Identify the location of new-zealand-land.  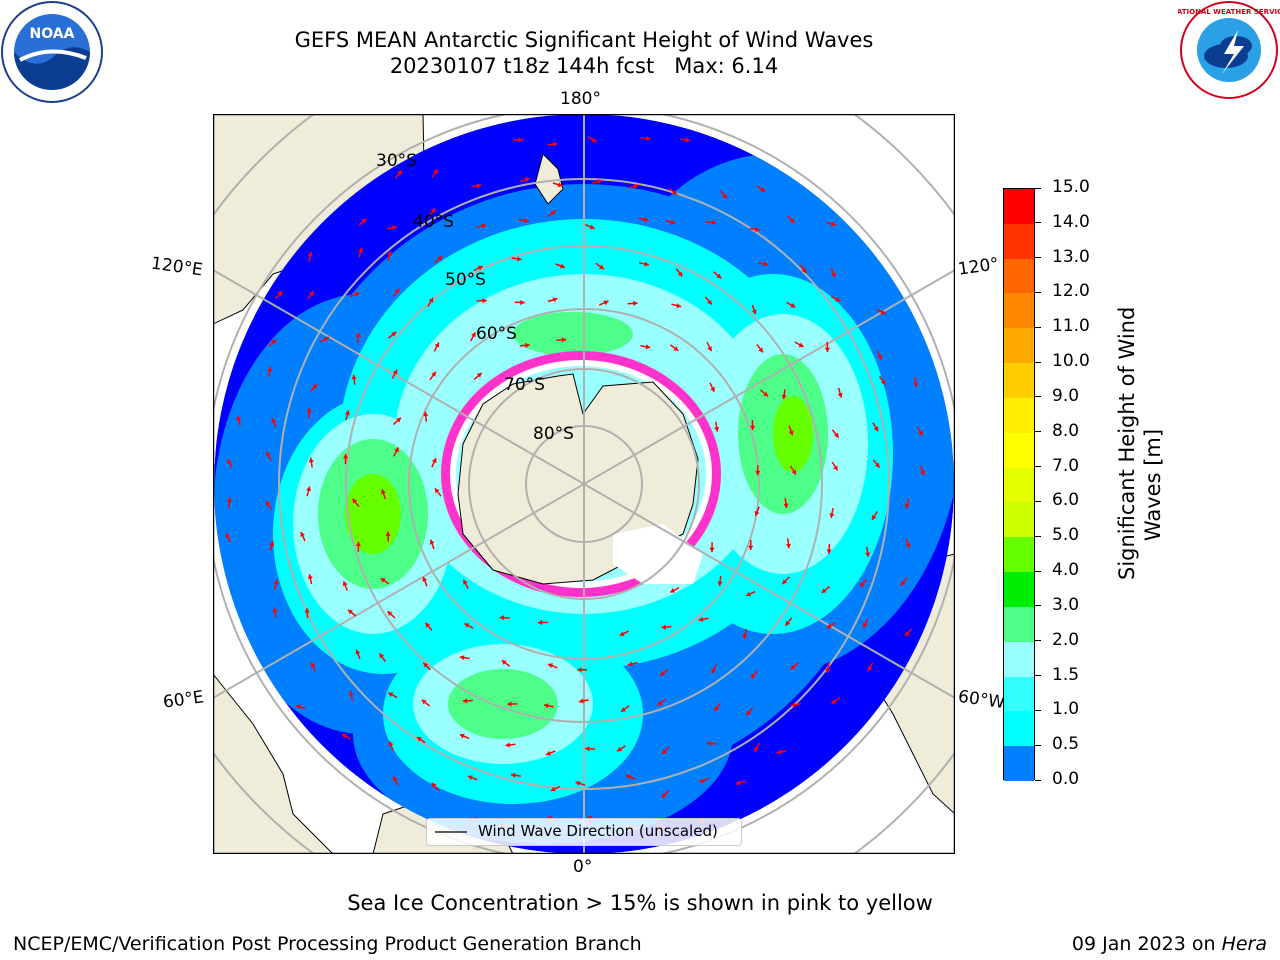
(549, 179).